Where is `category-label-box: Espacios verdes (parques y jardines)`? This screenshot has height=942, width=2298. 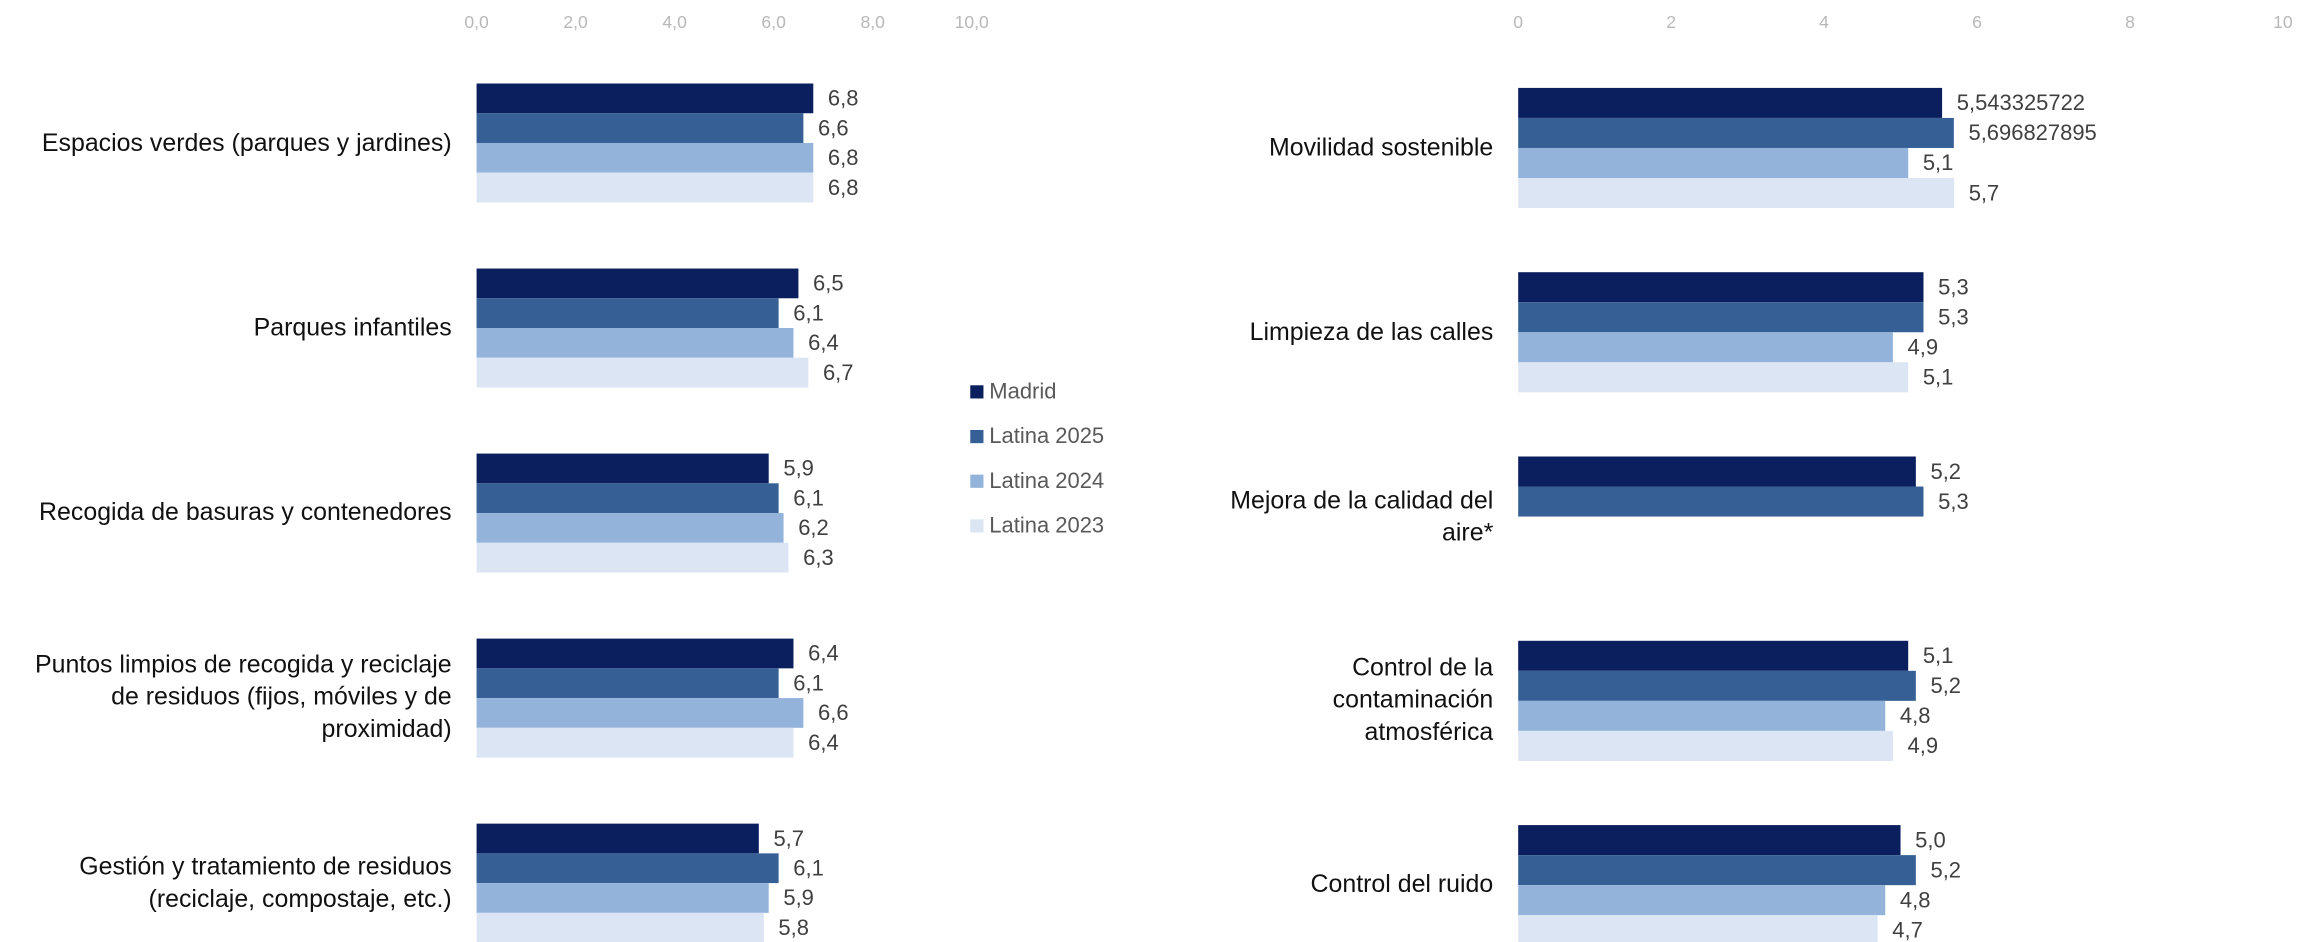
category-label-box: Espacios verdes (parques y jardines) is located at coordinates (247, 142).